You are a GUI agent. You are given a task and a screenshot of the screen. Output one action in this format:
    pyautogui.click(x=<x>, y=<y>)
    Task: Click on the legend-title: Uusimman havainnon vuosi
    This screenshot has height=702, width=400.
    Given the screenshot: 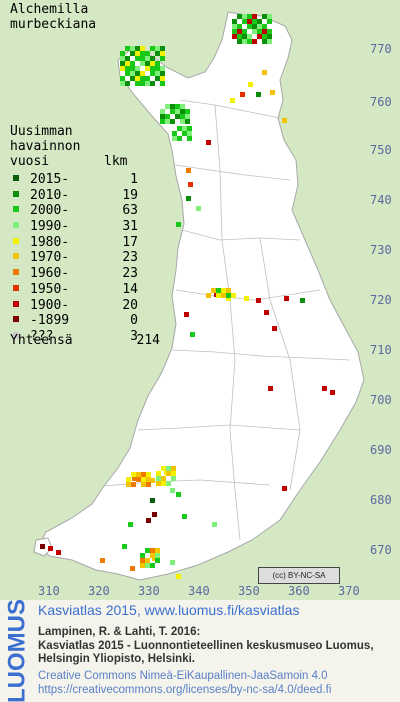 What is the action you would take?
    pyautogui.click(x=45, y=146)
    